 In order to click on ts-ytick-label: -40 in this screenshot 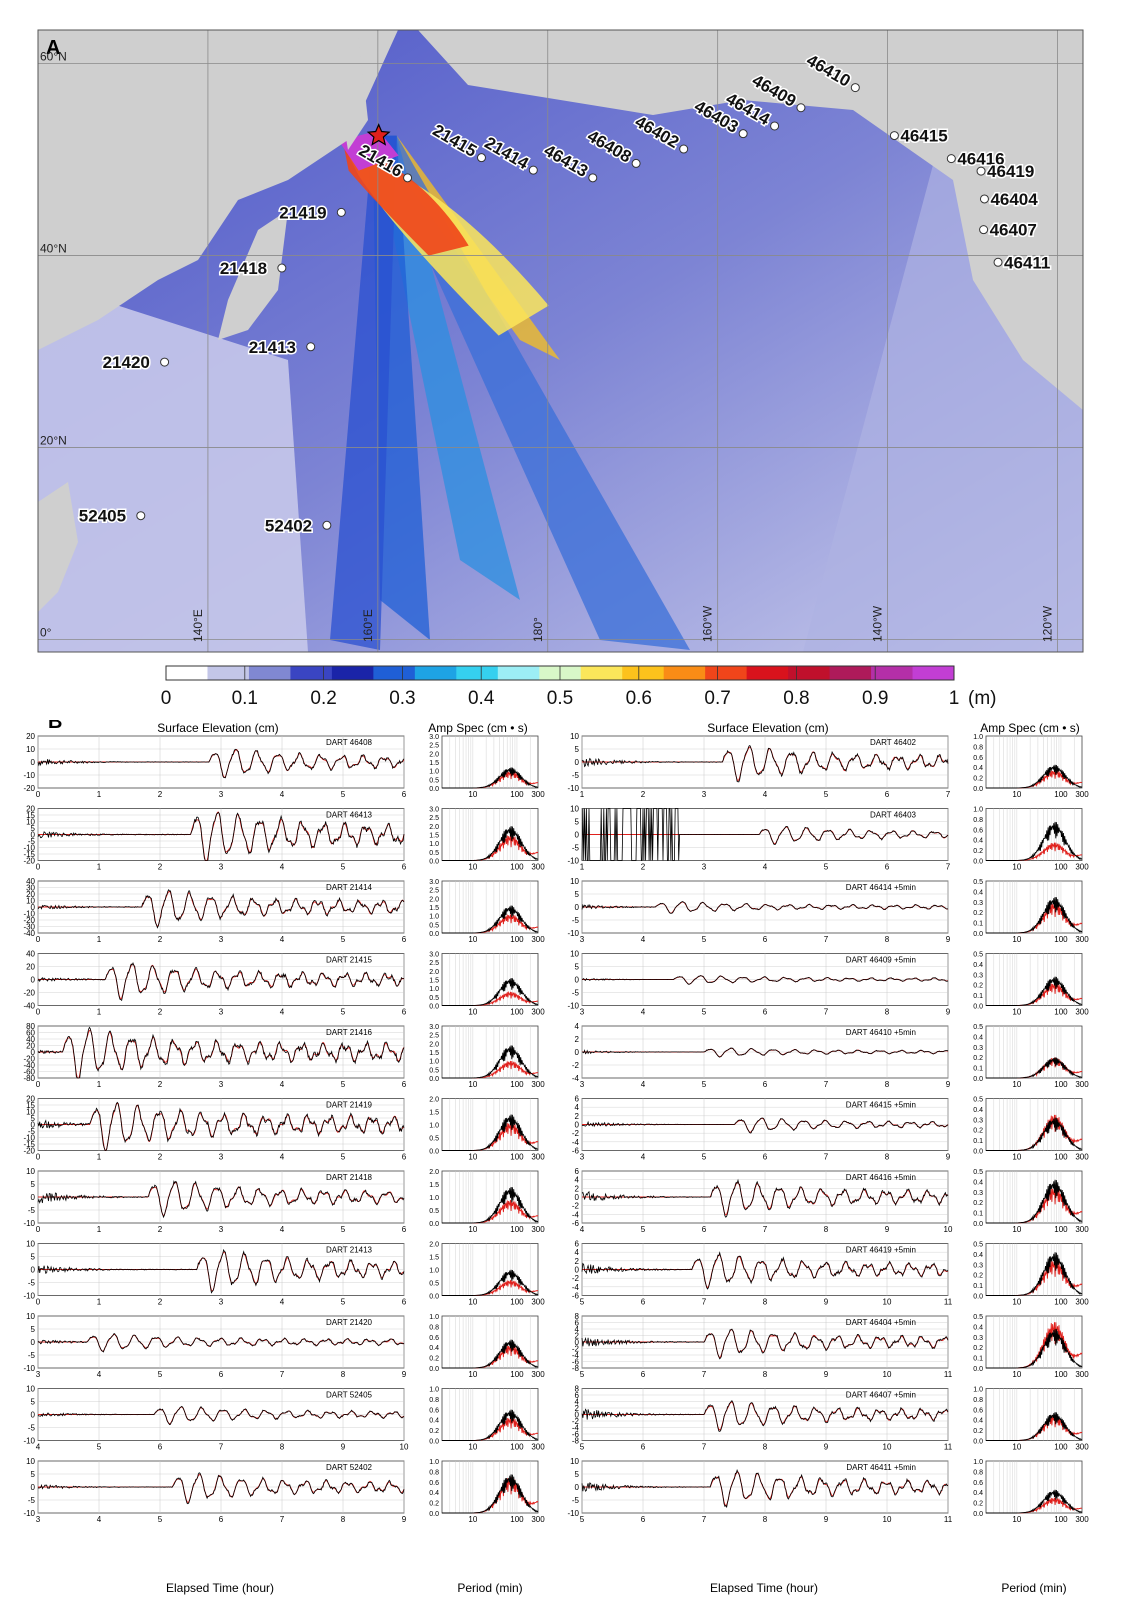, I will do `click(29, 933)`.